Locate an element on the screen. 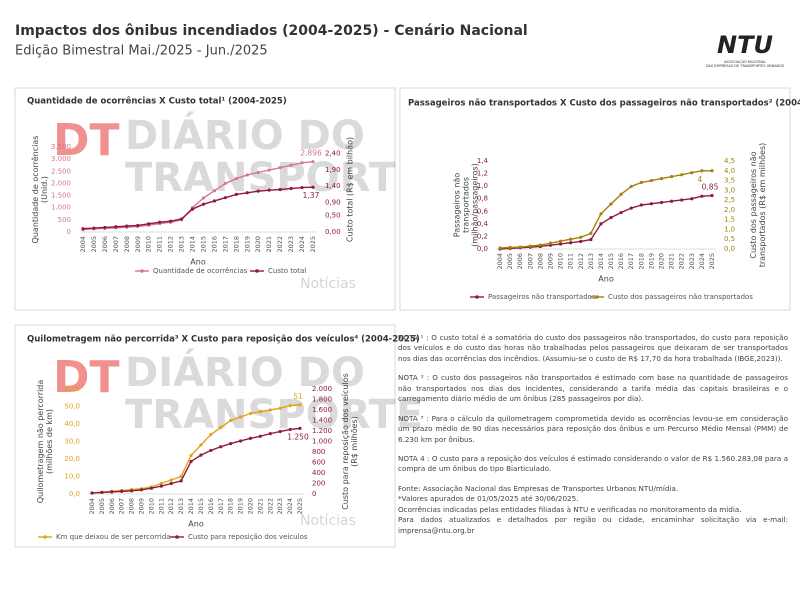 The height and width of the screenshot is (600, 800). x-tick-label: 2025 is located at coordinates (712, 261).